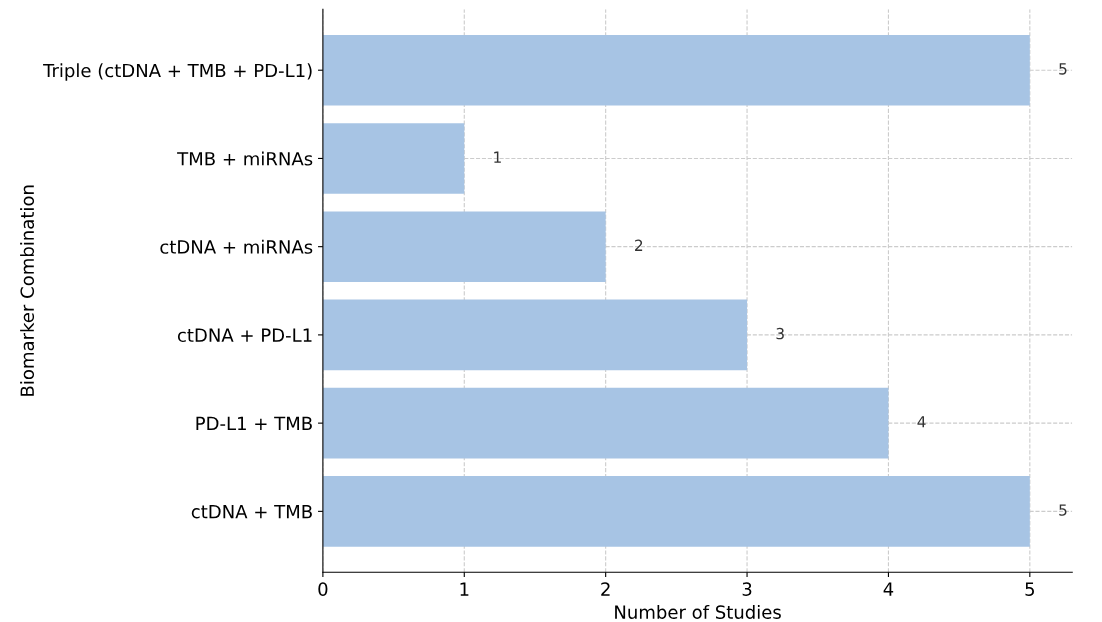 This screenshot has width=1102, height=622. Describe the element at coordinates (921, 422) in the screenshot. I see `data-label: 4` at that location.